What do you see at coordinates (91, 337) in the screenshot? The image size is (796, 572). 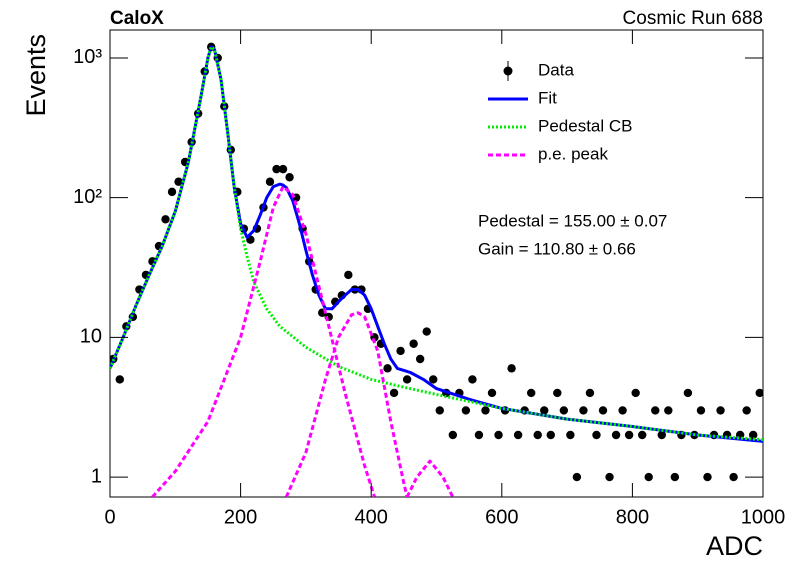 I see `y-tick-label: 10` at bounding box center [91, 337].